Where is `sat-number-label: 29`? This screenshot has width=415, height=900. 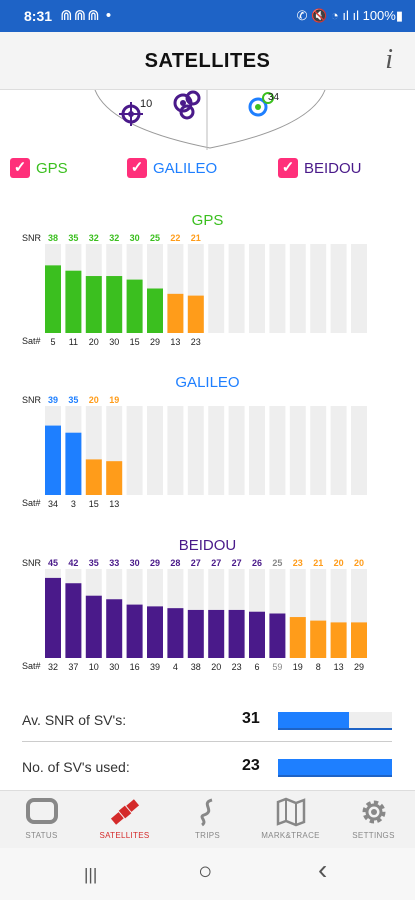
sat-number-label: 29 is located at coordinates (359, 667).